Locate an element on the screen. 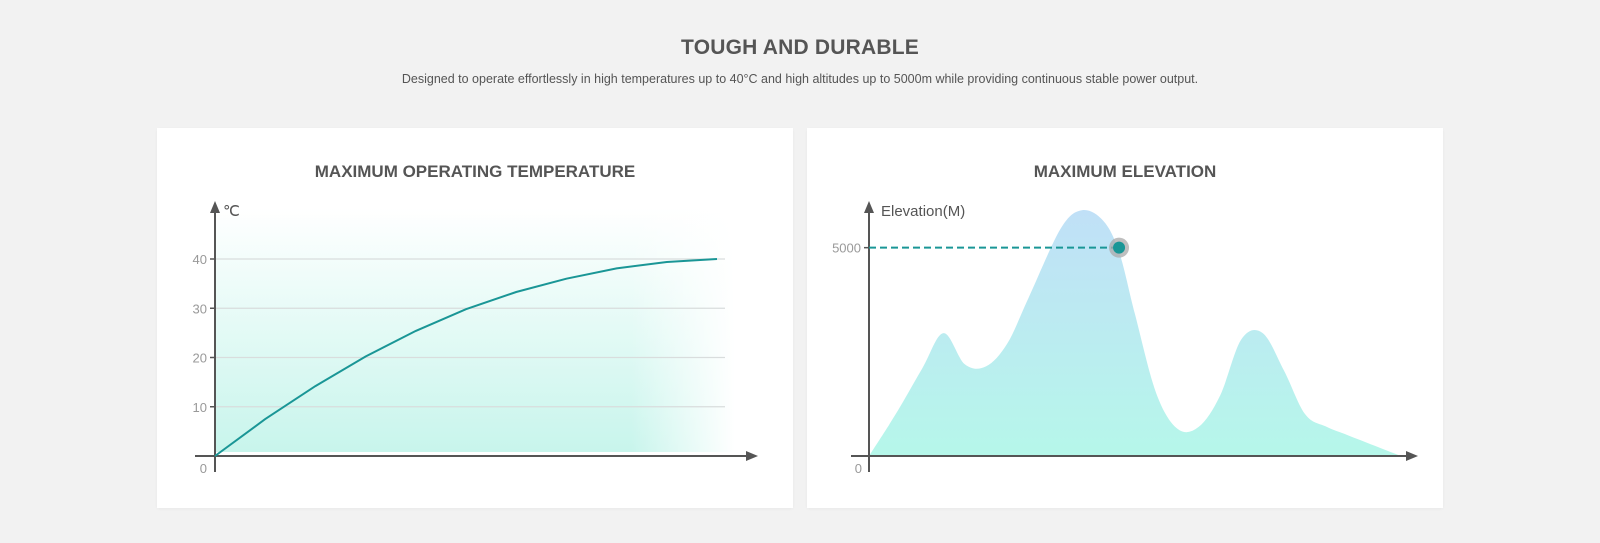 This screenshot has width=1600, height=543. temperature-y-label: ℃ is located at coordinates (231, 211).